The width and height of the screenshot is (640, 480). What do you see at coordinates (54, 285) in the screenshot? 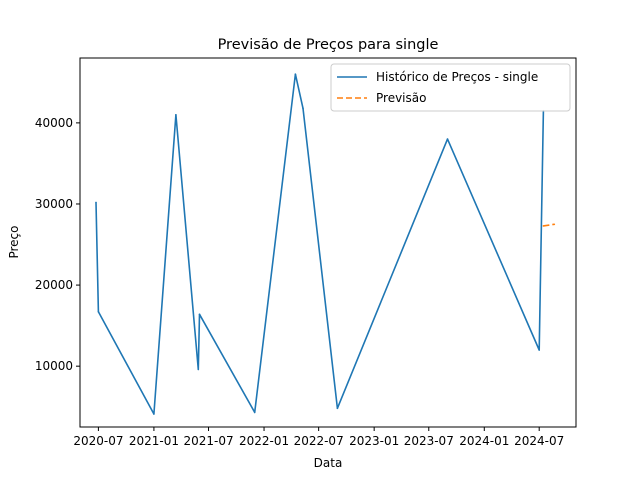
I see `y-tick-label: 20000` at bounding box center [54, 285].